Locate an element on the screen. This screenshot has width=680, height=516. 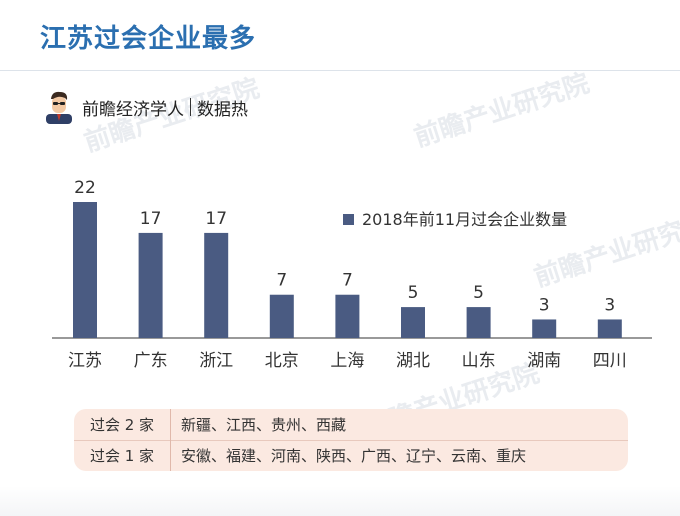
table-row: 过会 2 家 新疆、江西、贵州、西藏 is located at coordinates (351, 425).